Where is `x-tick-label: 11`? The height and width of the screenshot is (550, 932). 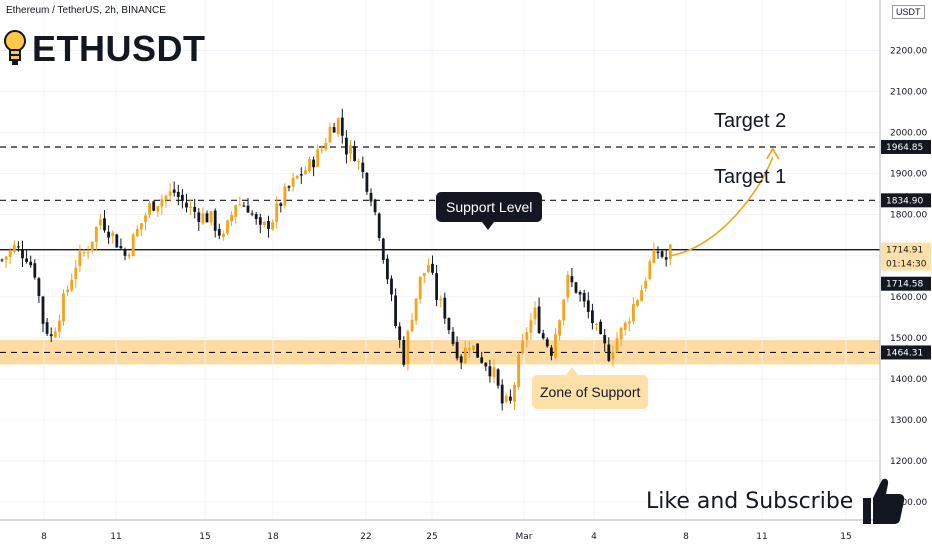 x-tick-label: 11 is located at coordinates (115, 537).